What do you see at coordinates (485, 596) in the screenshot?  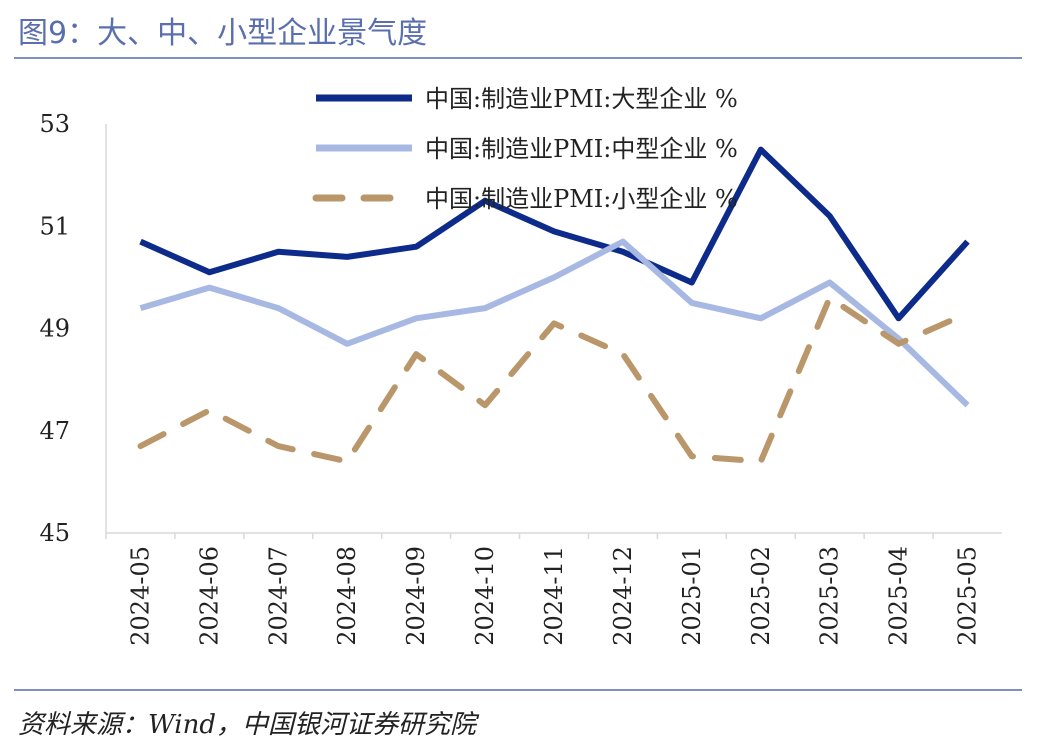 I see `x-tick-label: 2024-10` at bounding box center [485, 596].